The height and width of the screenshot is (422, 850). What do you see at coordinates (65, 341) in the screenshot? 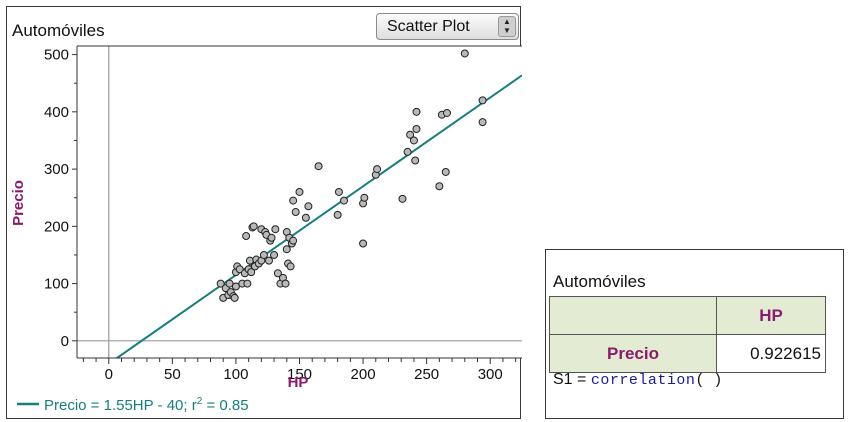
I see `y-tick-label: 0` at bounding box center [65, 341].